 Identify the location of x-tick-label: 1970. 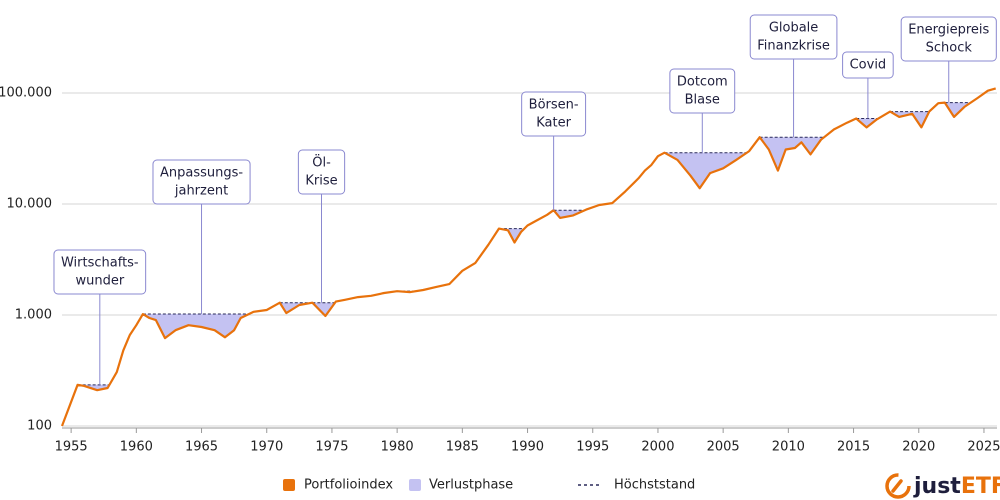
(266, 447).